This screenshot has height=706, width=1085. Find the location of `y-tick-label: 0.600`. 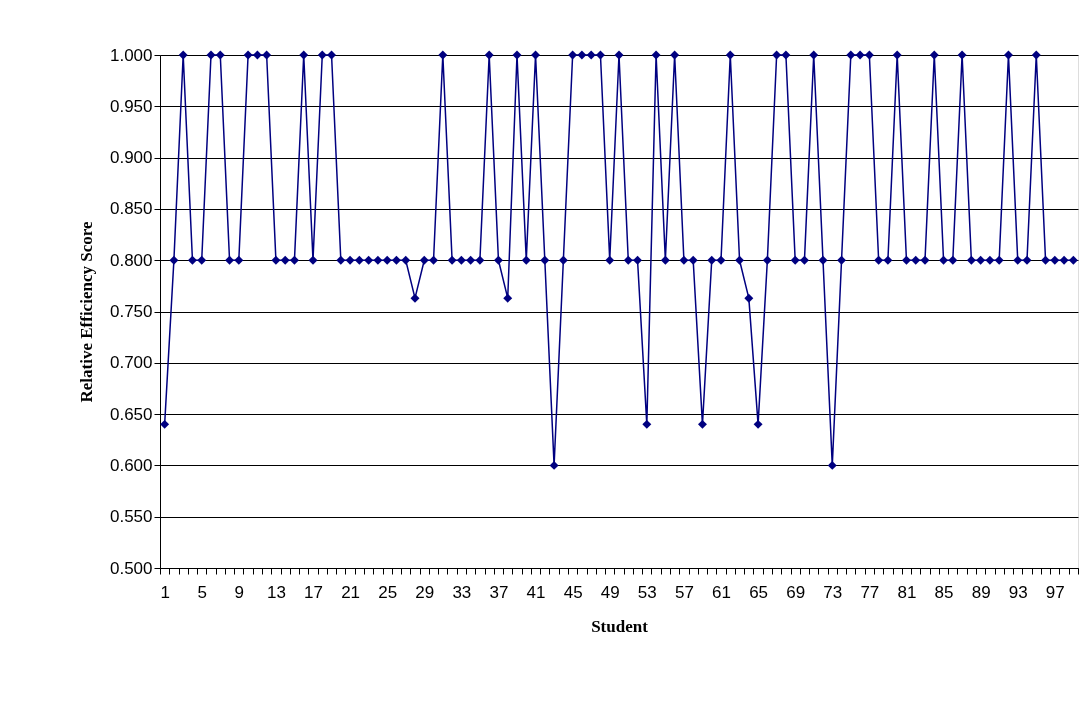

y-tick-label: 0.600 is located at coordinates (131, 465).